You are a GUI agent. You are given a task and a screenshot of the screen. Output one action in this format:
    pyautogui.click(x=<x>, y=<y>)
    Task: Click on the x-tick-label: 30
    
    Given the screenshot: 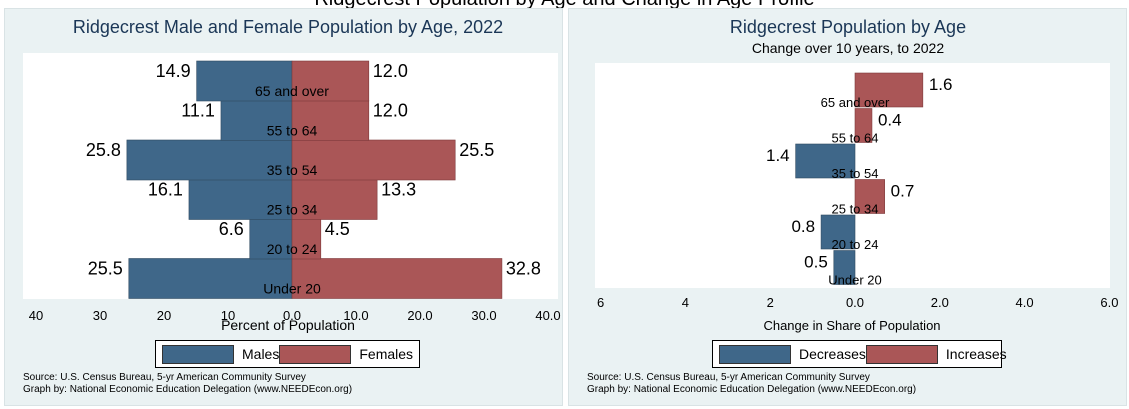 What is the action you would take?
    pyautogui.click(x=100, y=315)
    